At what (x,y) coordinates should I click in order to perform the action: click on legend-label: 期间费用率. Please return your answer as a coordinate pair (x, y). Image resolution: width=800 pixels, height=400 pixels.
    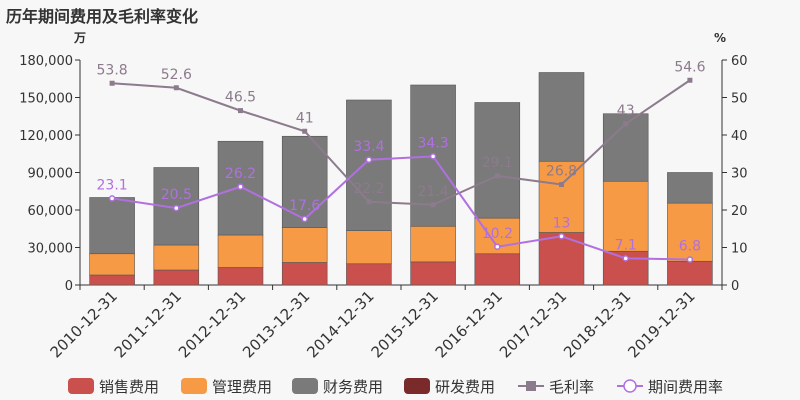
    Looking at the image, I should click on (685, 387).